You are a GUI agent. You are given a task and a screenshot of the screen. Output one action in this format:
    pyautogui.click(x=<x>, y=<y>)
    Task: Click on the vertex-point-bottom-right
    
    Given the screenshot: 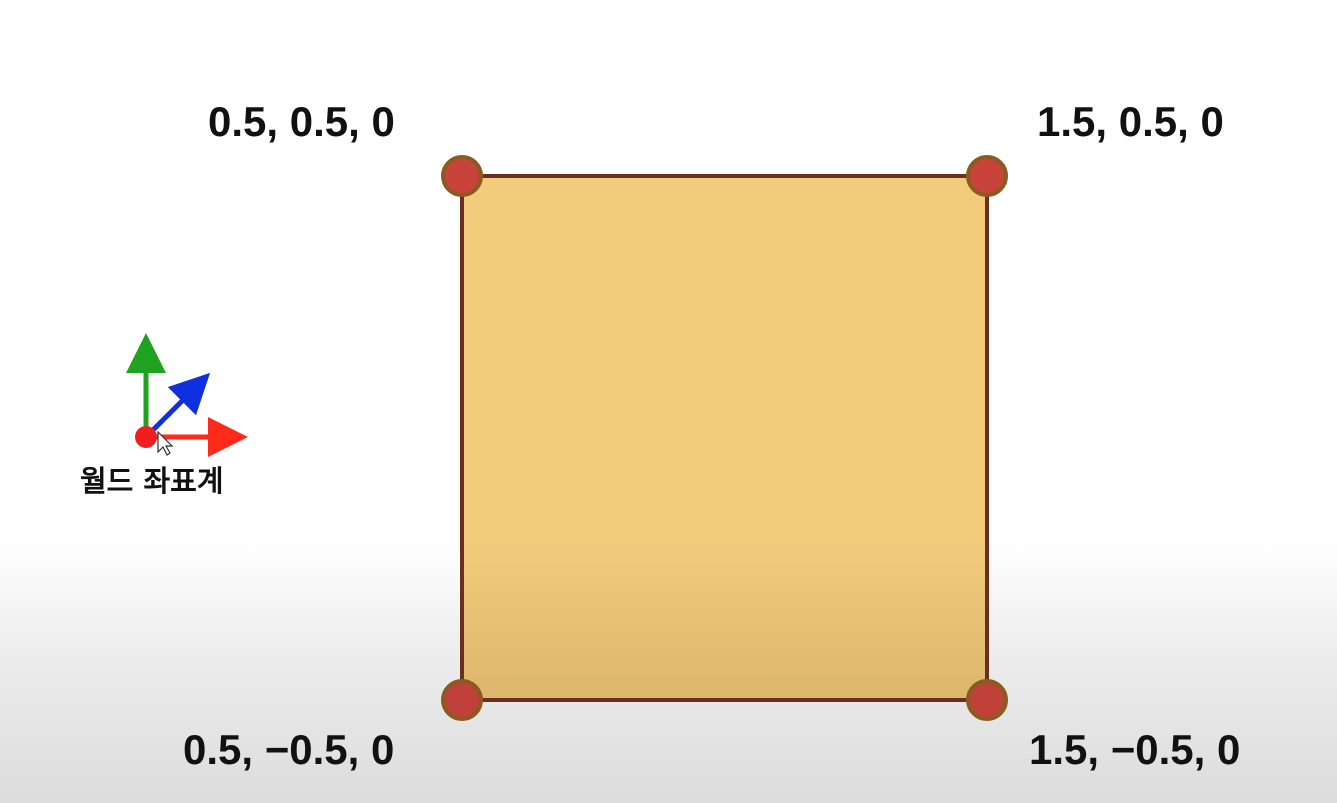 What is the action you would take?
    pyautogui.click(x=987, y=700)
    